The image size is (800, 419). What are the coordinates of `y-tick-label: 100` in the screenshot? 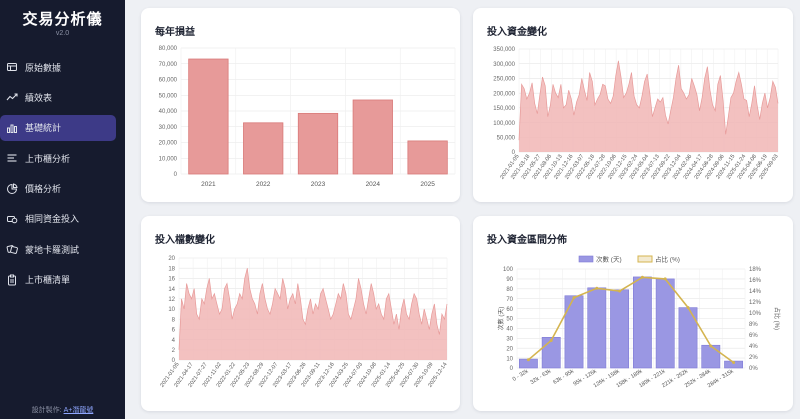 It's located at (508, 270).